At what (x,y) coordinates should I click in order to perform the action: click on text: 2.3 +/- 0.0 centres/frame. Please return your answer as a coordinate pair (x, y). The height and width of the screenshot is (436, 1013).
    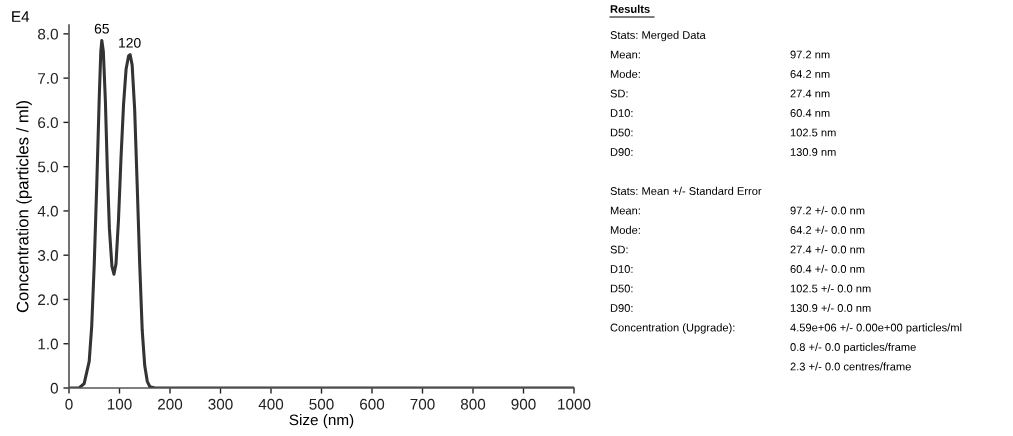
    Looking at the image, I should click on (850, 366).